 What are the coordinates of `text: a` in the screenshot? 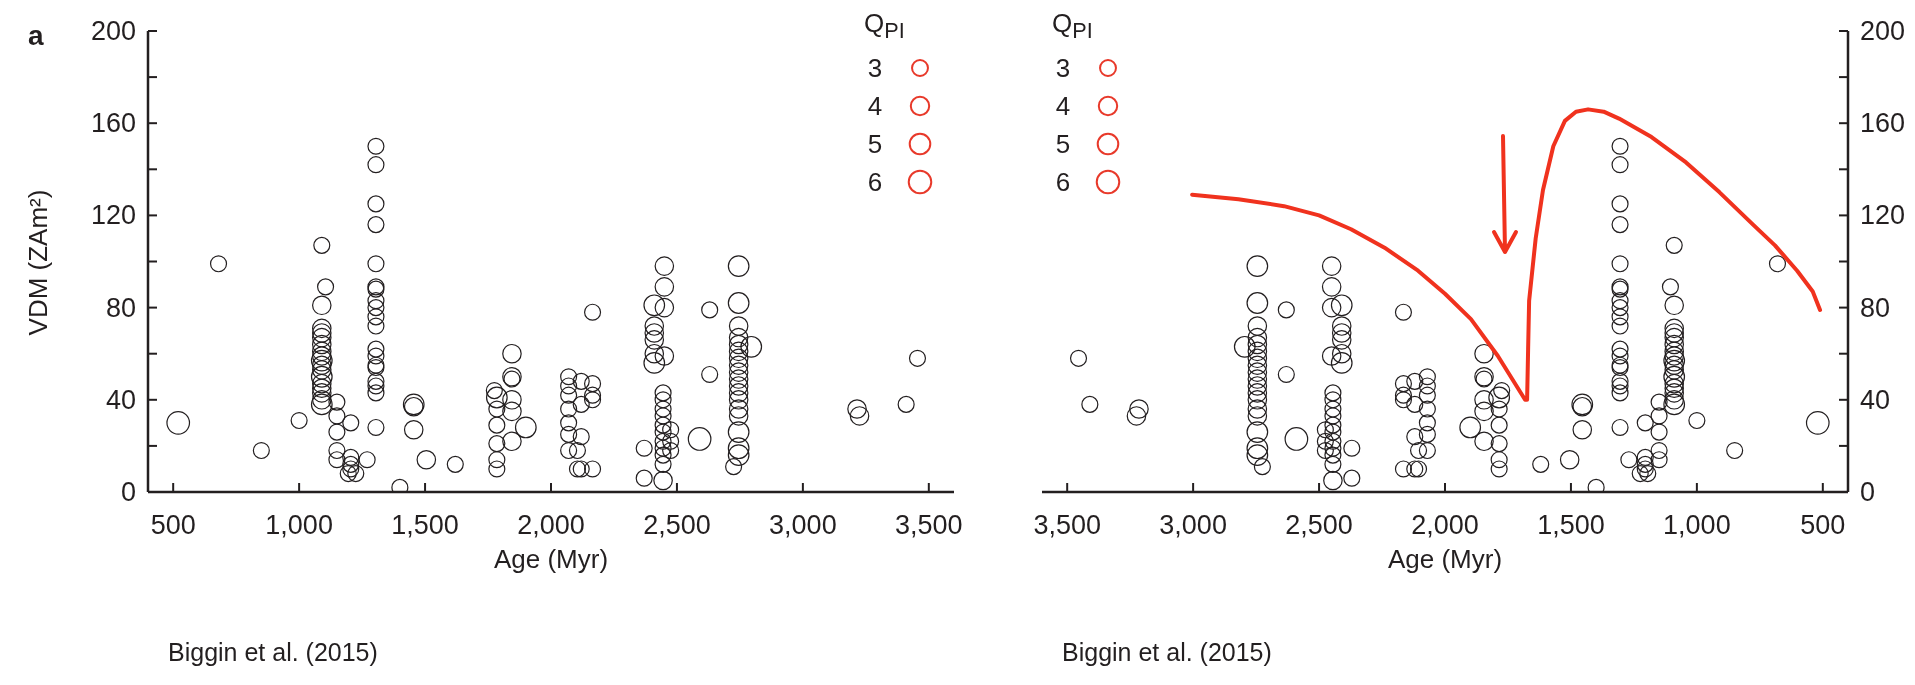 It's located at (36, 36).